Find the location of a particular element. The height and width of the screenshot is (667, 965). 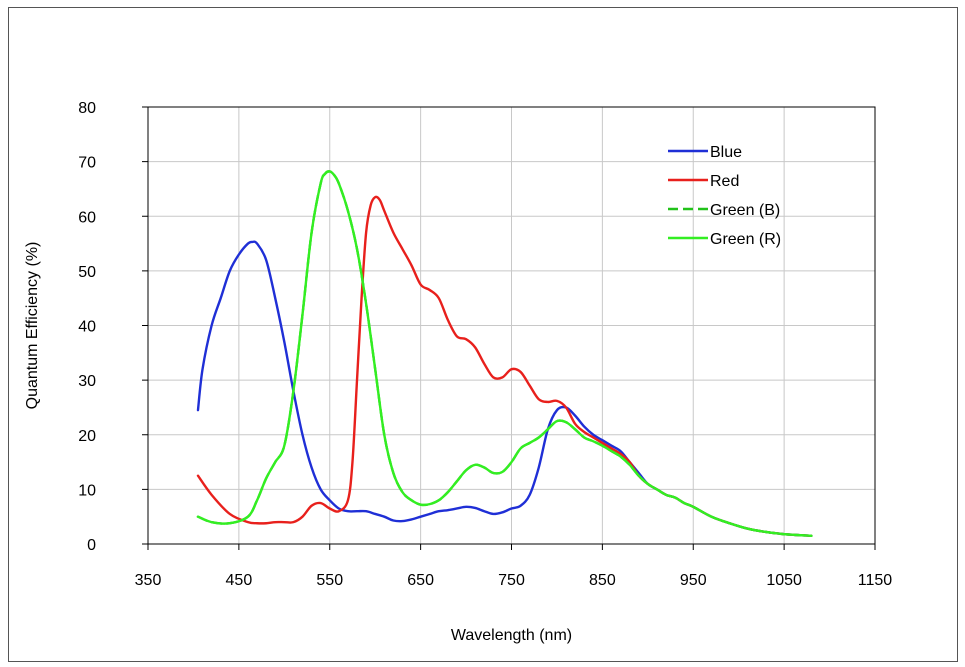

x-tick-label: 750 is located at coordinates (511, 580).